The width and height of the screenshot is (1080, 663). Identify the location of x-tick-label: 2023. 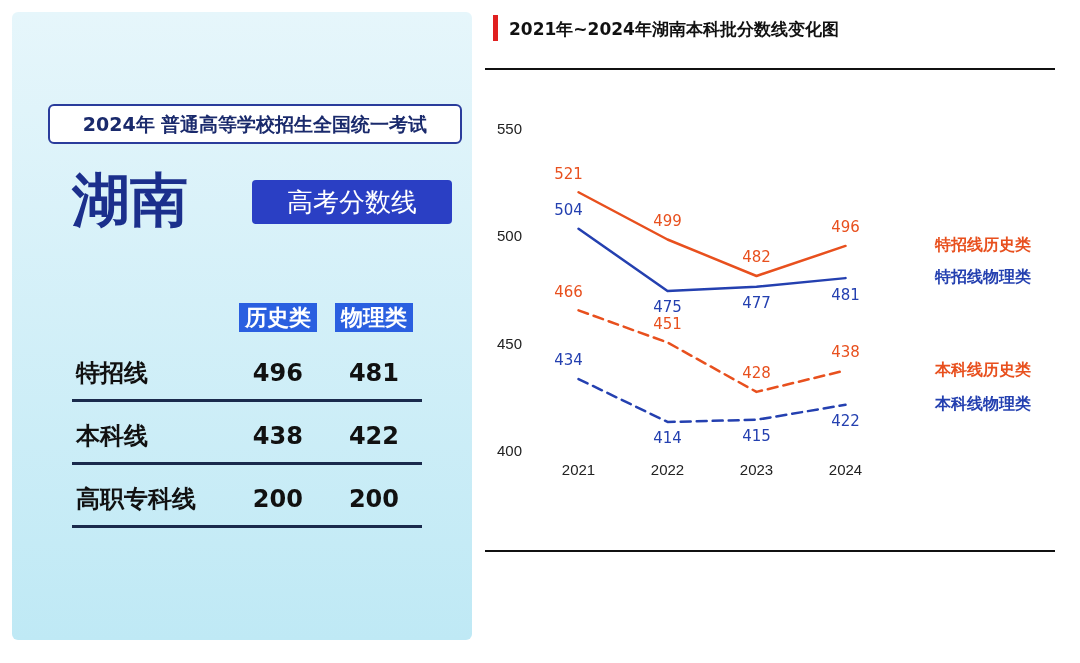
(756, 470).